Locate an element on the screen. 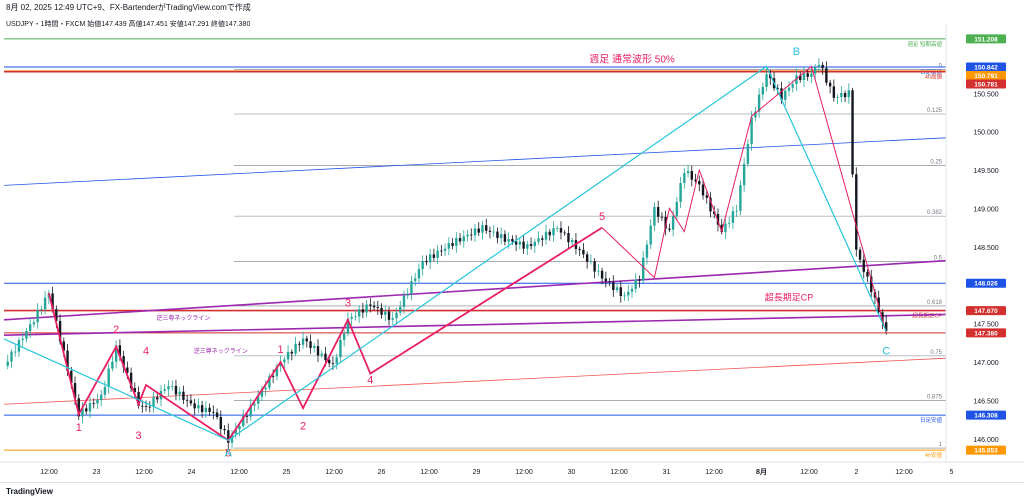 Image resolution: width=1024 pixels, height=501 pixels. time-tick-label: 26 is located at coordinates (382, 472).